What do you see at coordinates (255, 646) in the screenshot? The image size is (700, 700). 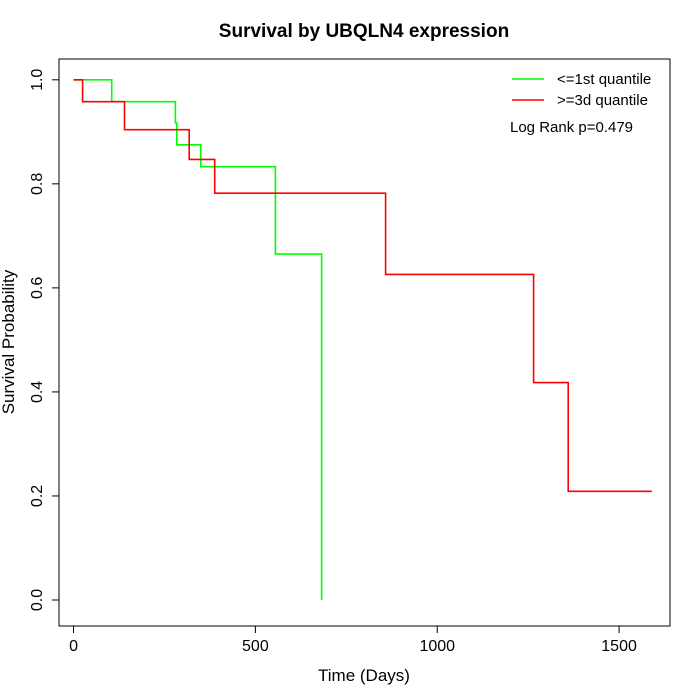 I see `x-tick-label: 500` at bounding box center [255, 646].